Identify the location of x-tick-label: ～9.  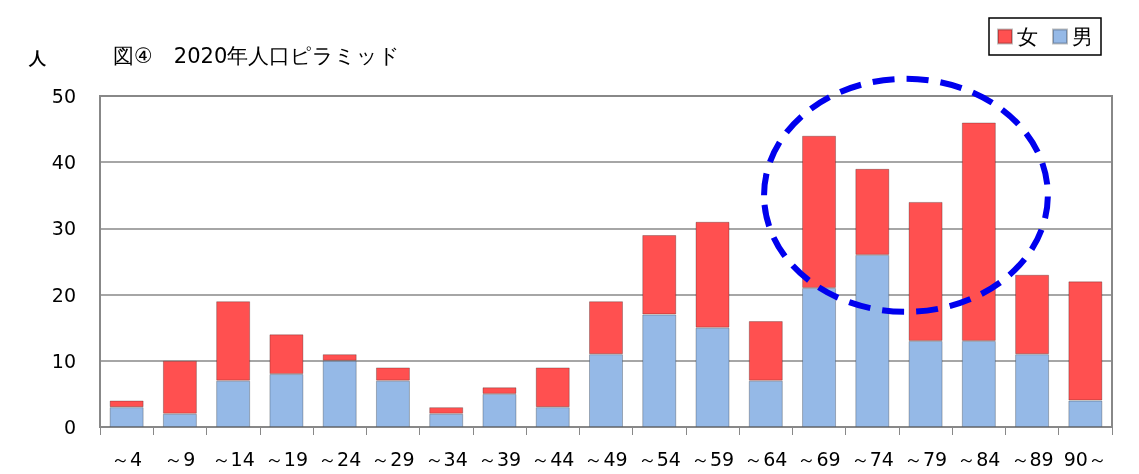
(180, 458).